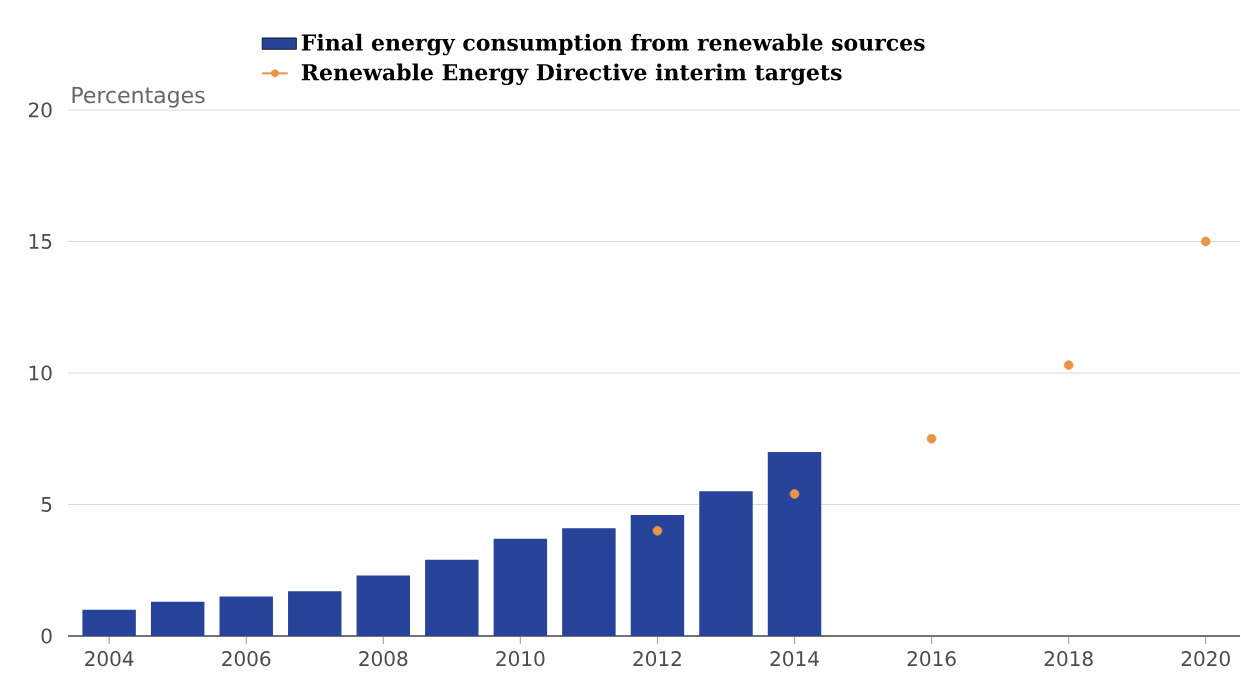 The height and width of the screenshot is (681, 1241). I want to click on x-tick-label: 2008, so click(383, 659).